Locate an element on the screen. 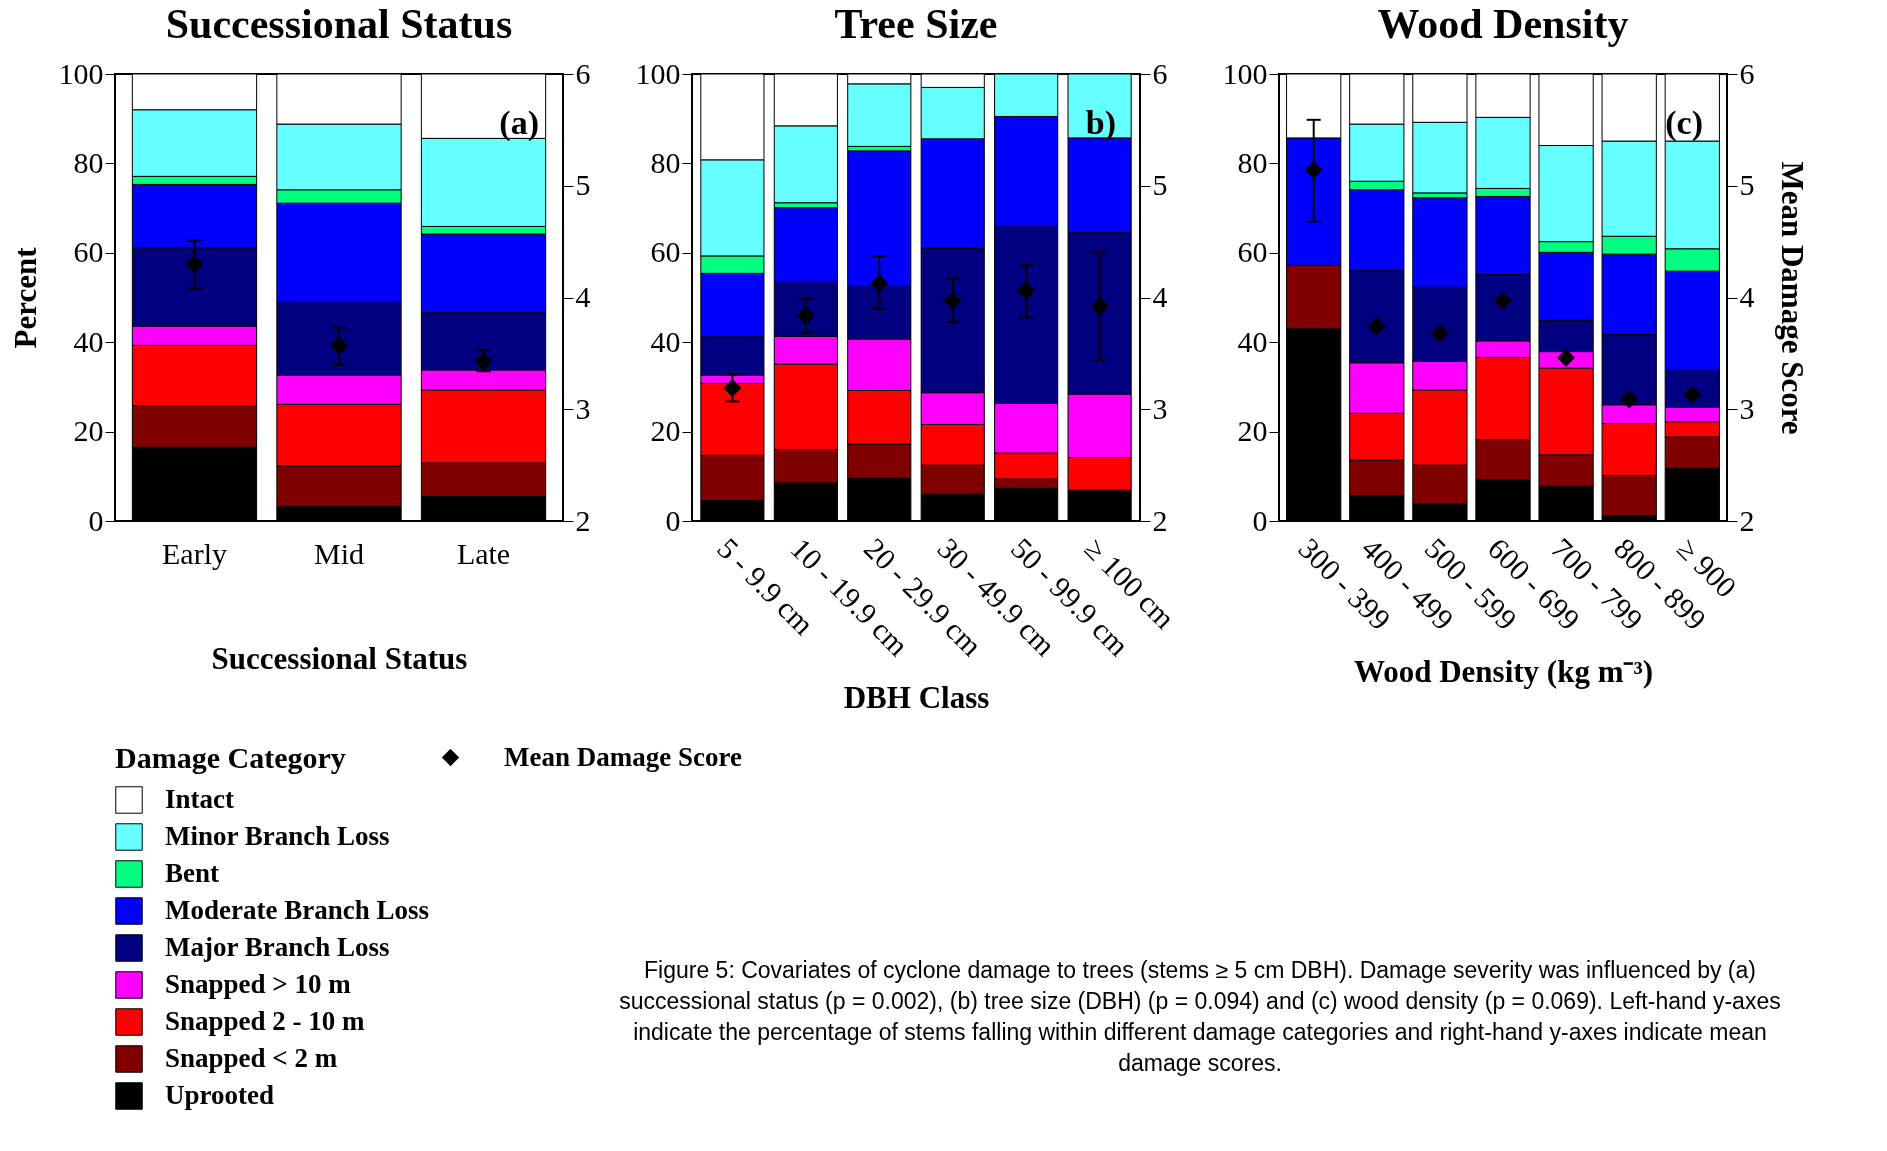 This screenshot has height=1151, width=1887. legend-label: Snapped < 2 m is located at coordinates (251, 1058).